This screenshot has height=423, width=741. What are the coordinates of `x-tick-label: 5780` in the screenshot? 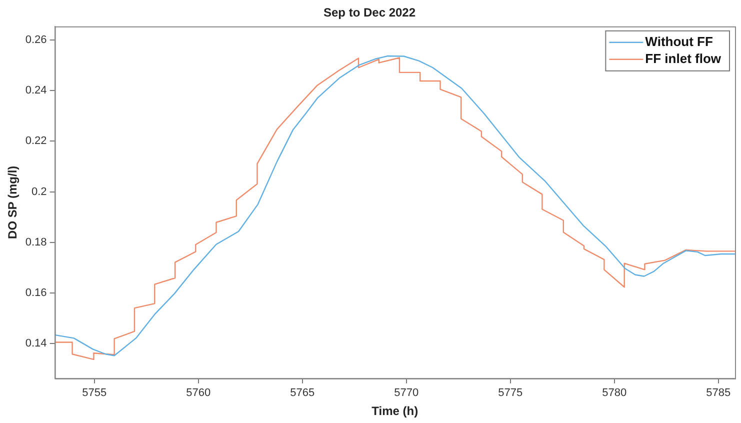 It's located at (614, 393).